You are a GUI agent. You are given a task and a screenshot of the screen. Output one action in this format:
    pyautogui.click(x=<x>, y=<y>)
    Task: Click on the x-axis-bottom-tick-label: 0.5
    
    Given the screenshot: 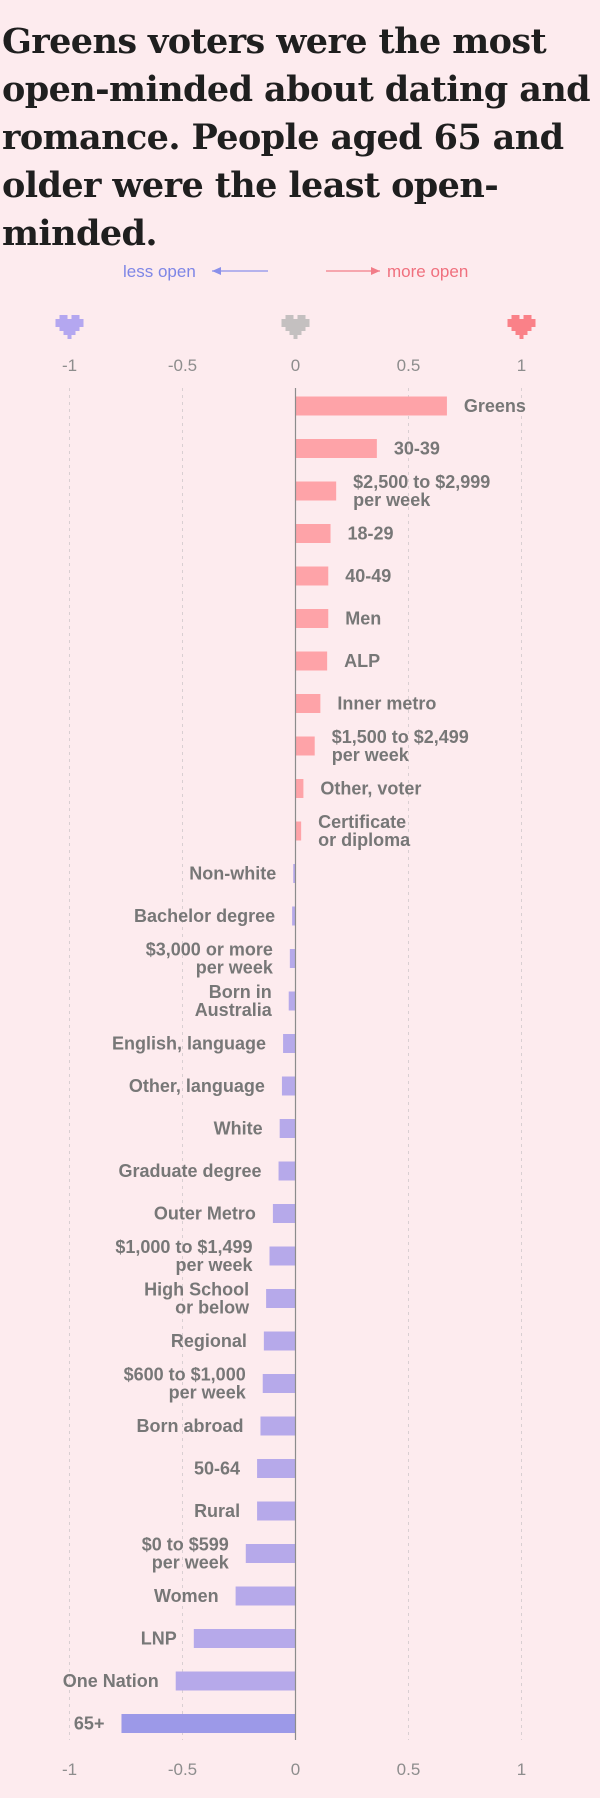 What is the action you would take?
    pyautogui.click(x=409, y=1769)
    